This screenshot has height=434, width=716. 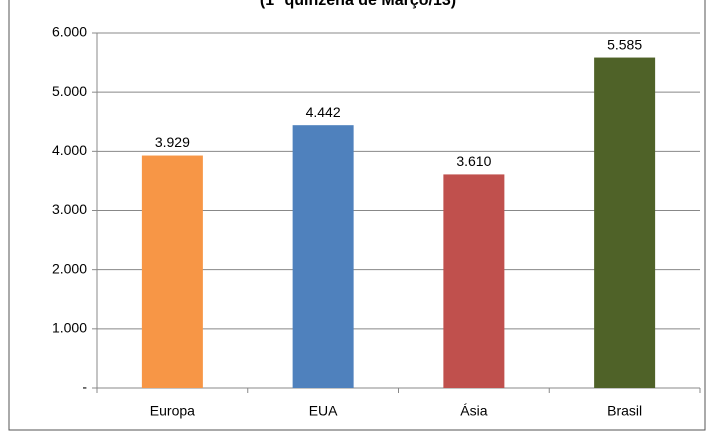 I want to click on chart-title: (1ª quinzena de Março/13), so click(x=358, y=4).